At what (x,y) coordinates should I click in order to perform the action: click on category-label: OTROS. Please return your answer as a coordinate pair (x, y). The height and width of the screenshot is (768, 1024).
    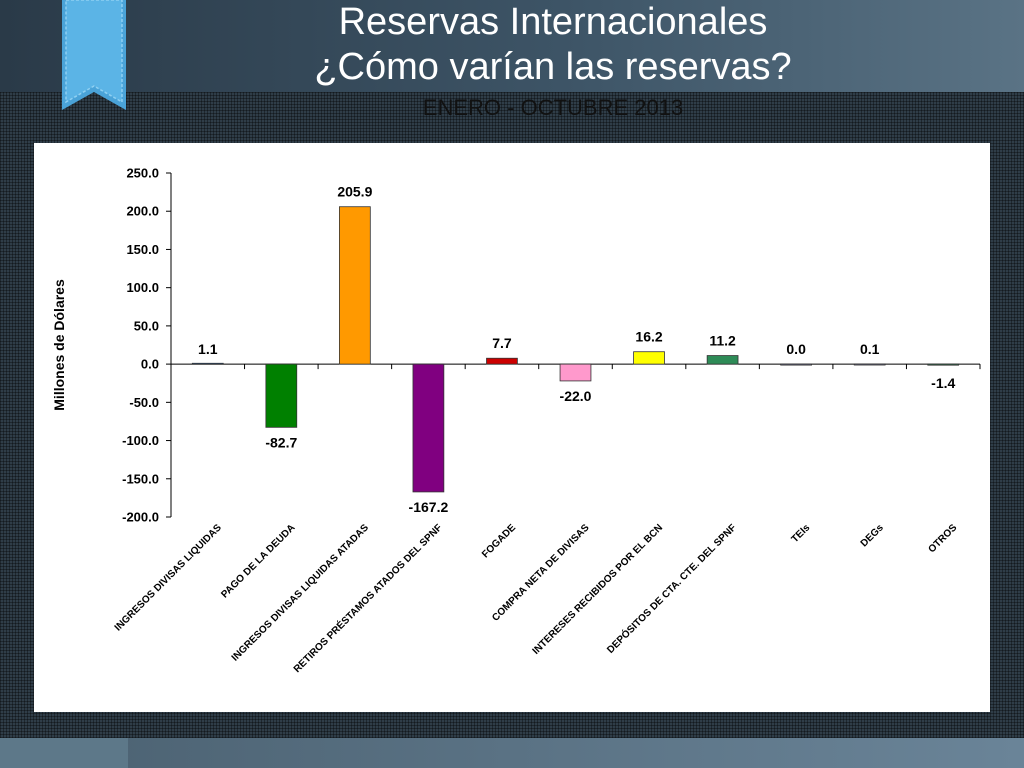
    Looking at the image, I should click on (942, 538).